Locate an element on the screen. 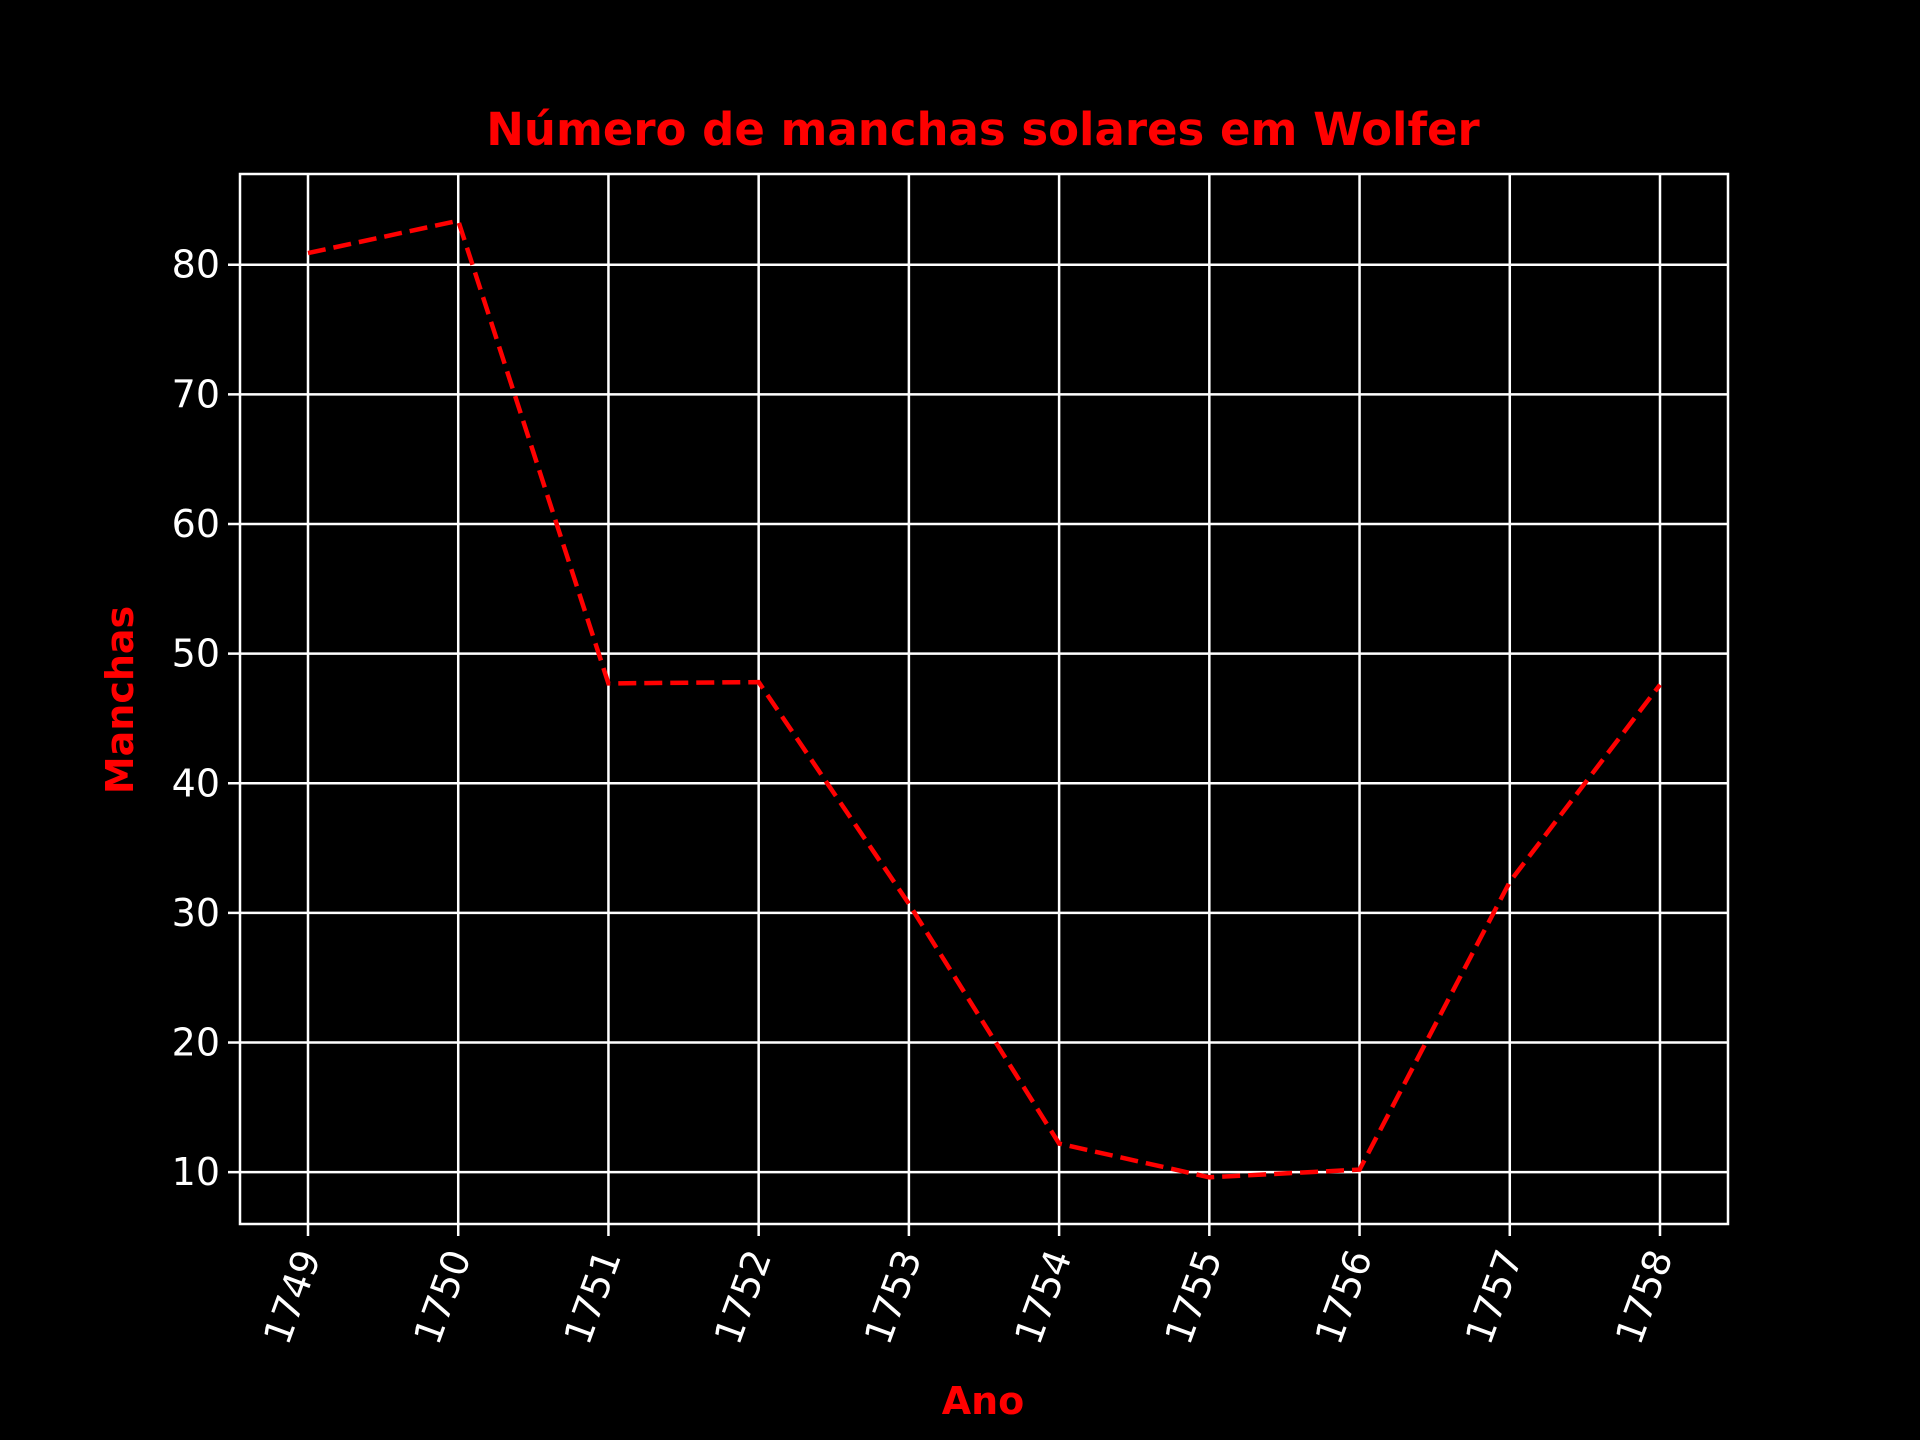 This screenshot has width=1920, height=1440. y-tick-label: 40 is located at coordinates (196, 783).